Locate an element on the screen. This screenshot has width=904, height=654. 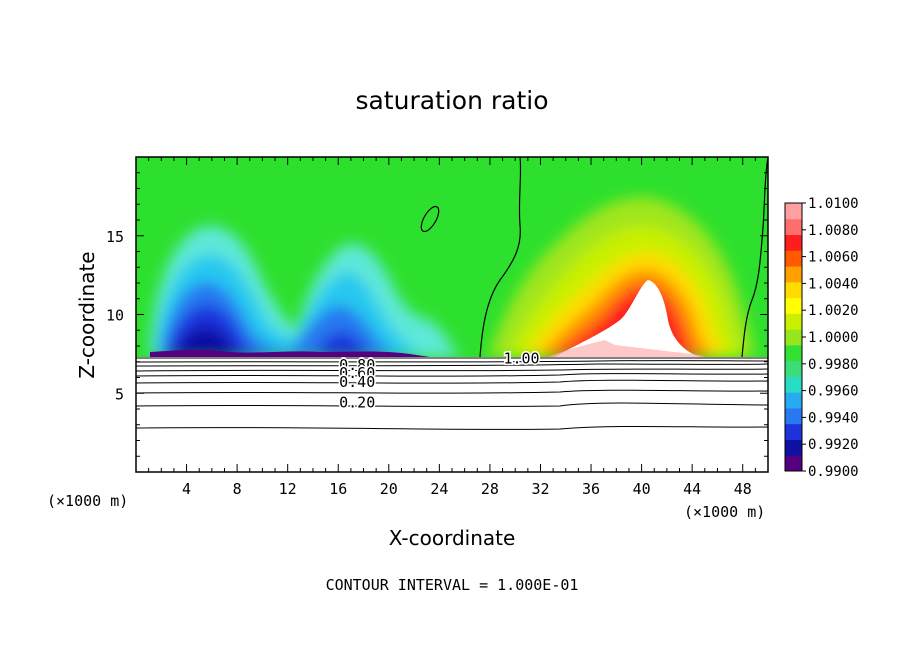
colorbar-label: 1.0000 is located at coordinates (833, 338).